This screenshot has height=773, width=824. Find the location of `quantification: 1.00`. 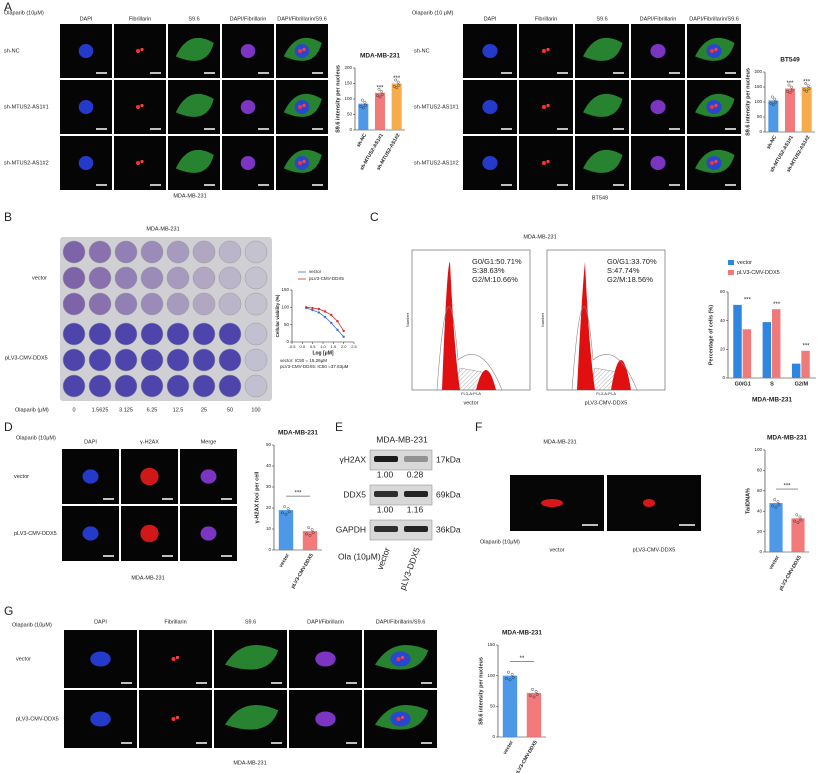

quantification: 1.00 is located at coordinates (385, 509).